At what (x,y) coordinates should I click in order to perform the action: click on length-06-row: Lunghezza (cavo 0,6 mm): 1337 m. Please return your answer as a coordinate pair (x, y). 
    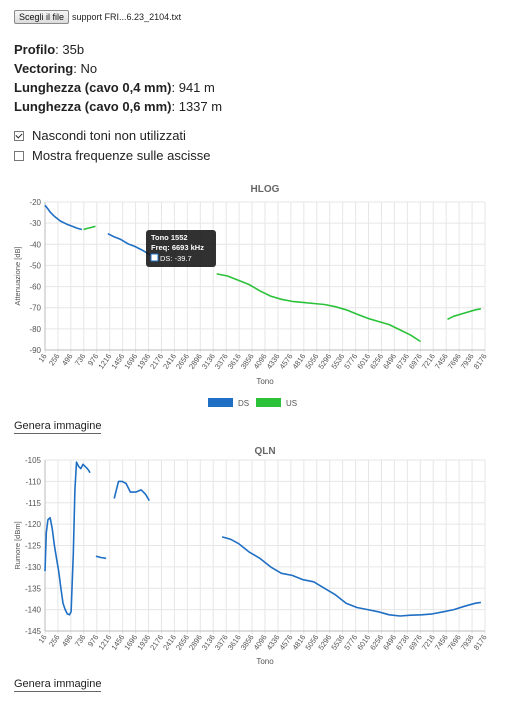
    Looking at the image, I should click on (118, 106).